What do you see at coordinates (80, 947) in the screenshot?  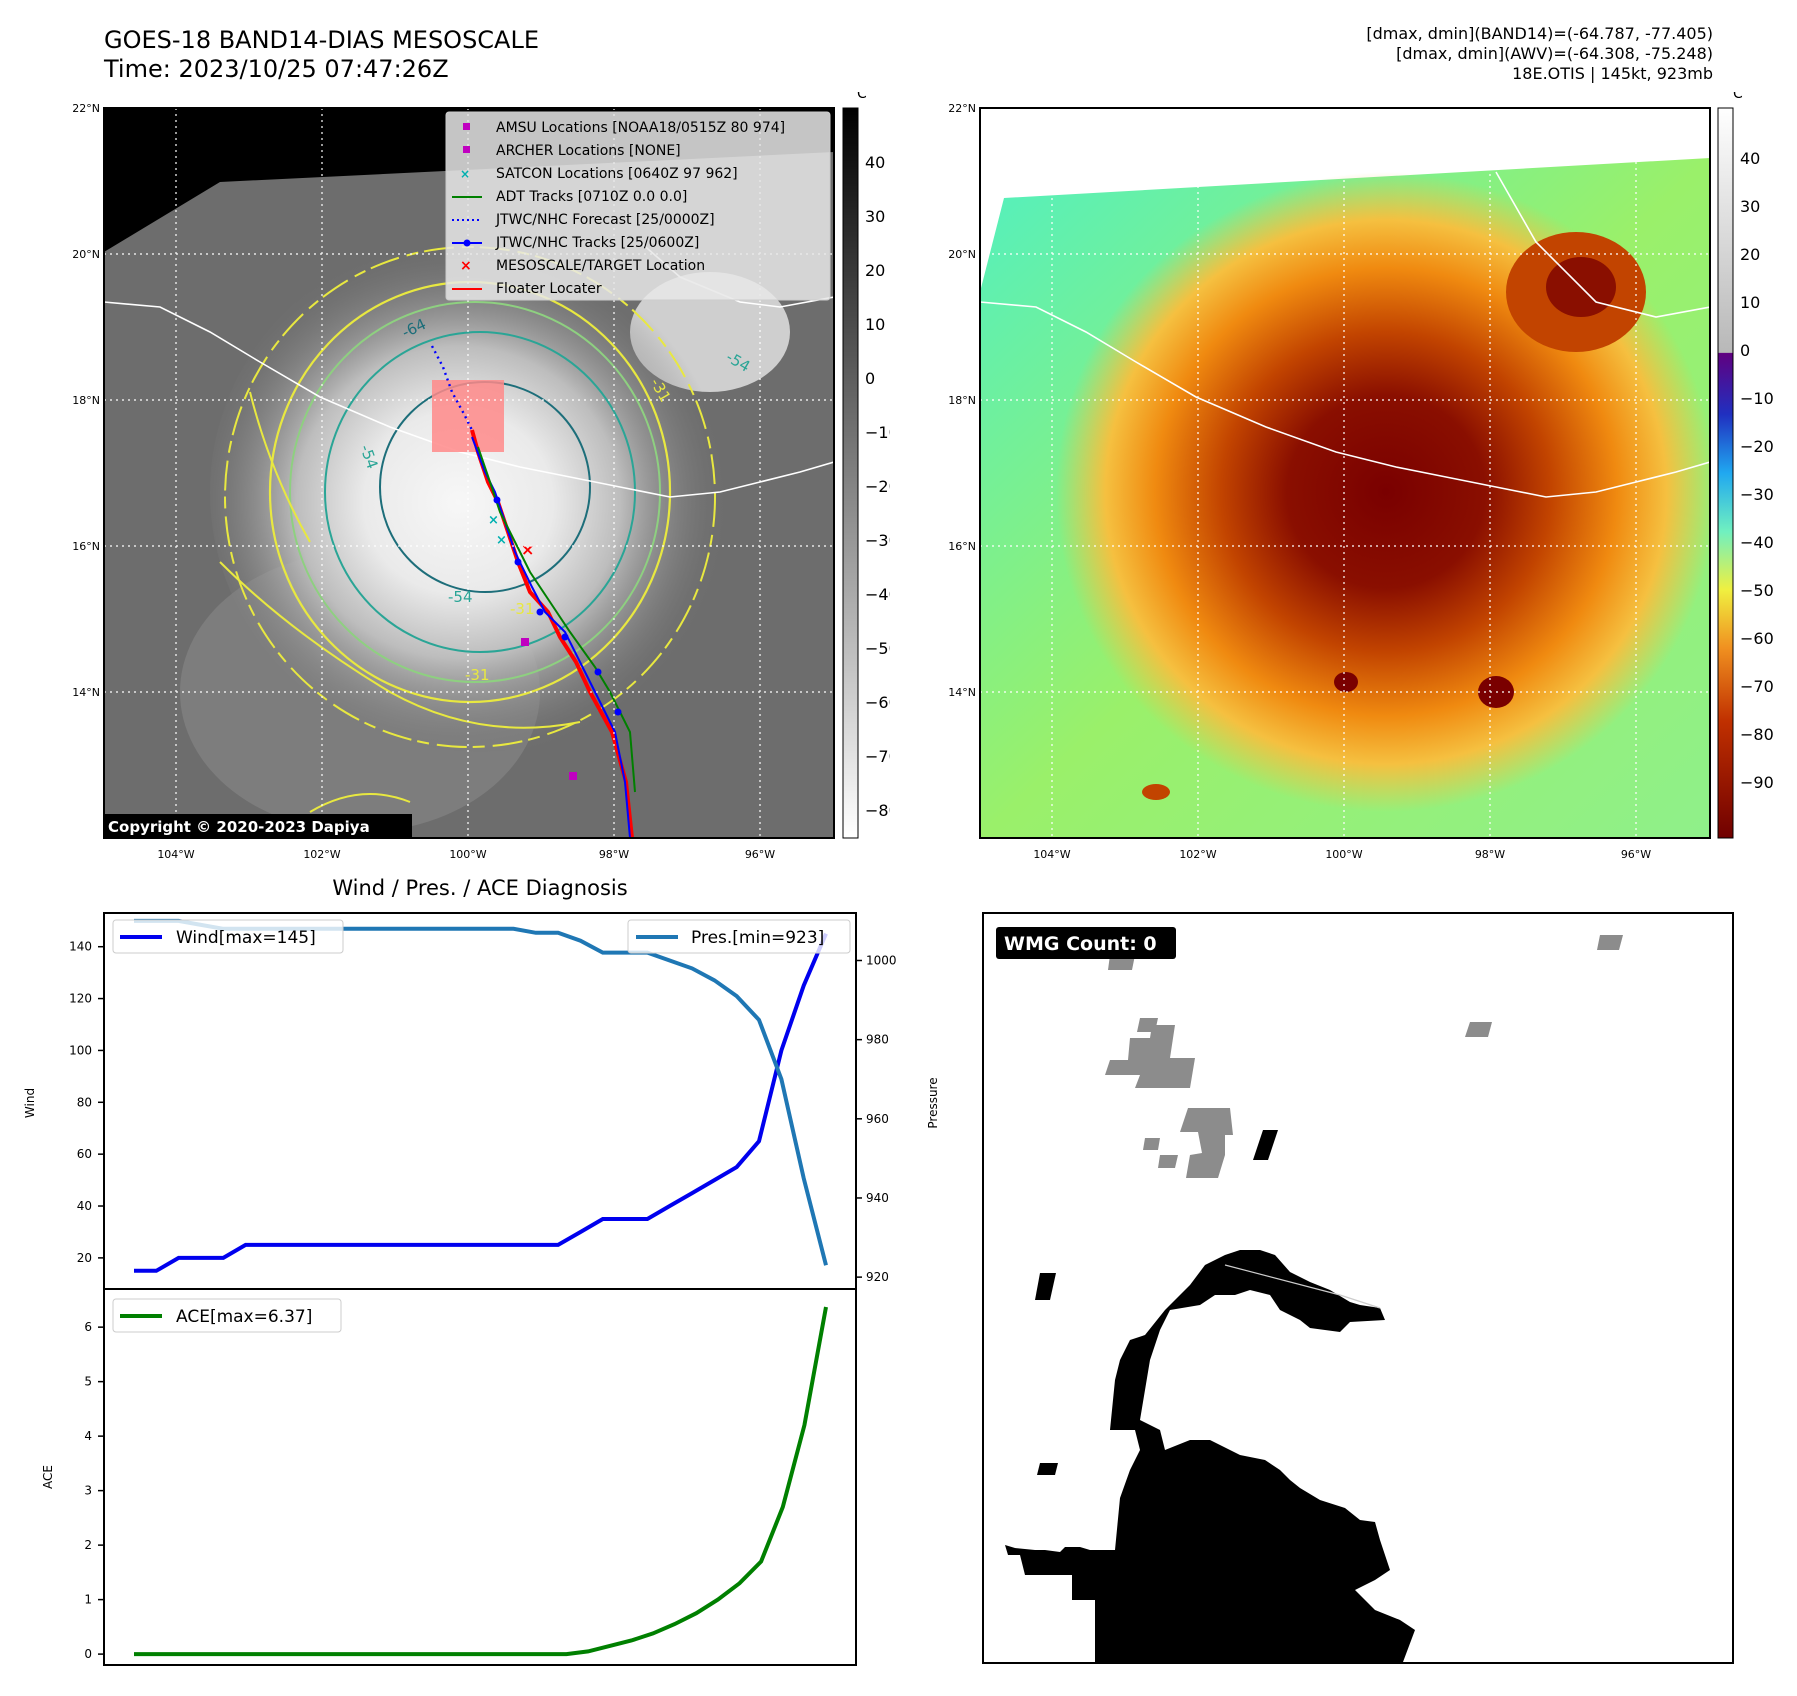 I see `wind-tick-label: 140` at bounding box center [80, 947].